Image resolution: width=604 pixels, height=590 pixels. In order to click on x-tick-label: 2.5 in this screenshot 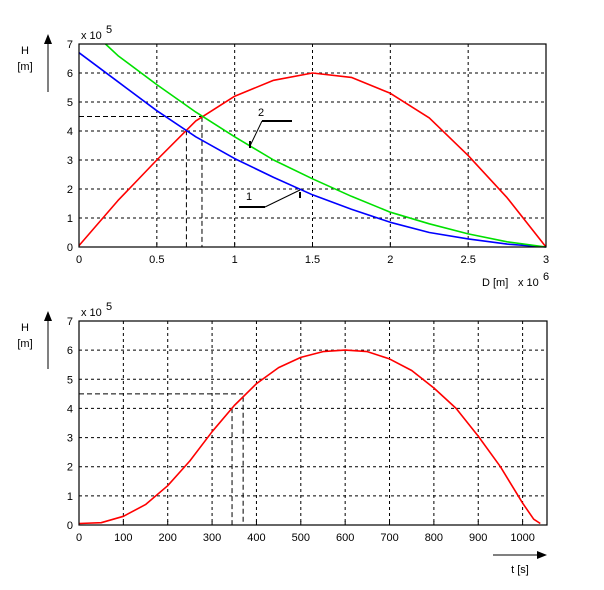, I will do `click(468, 260)`.